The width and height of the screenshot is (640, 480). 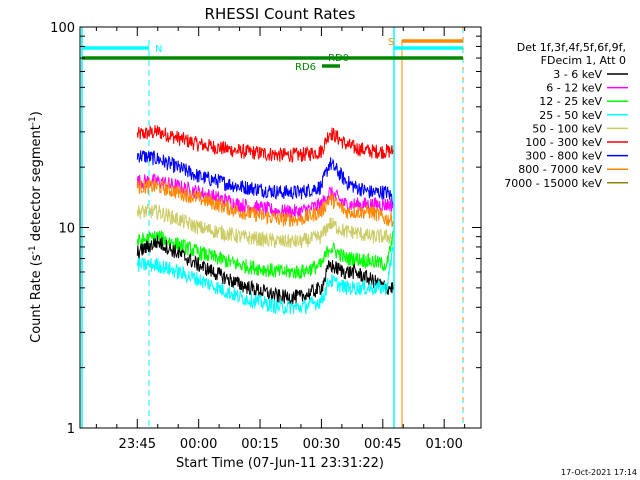 What do you see at coordinates (280, 463) in the screenshot?
I see `x-axis-label: Start Time (07-Jun-11 23:31:22)` at bounding box center [280, 463].